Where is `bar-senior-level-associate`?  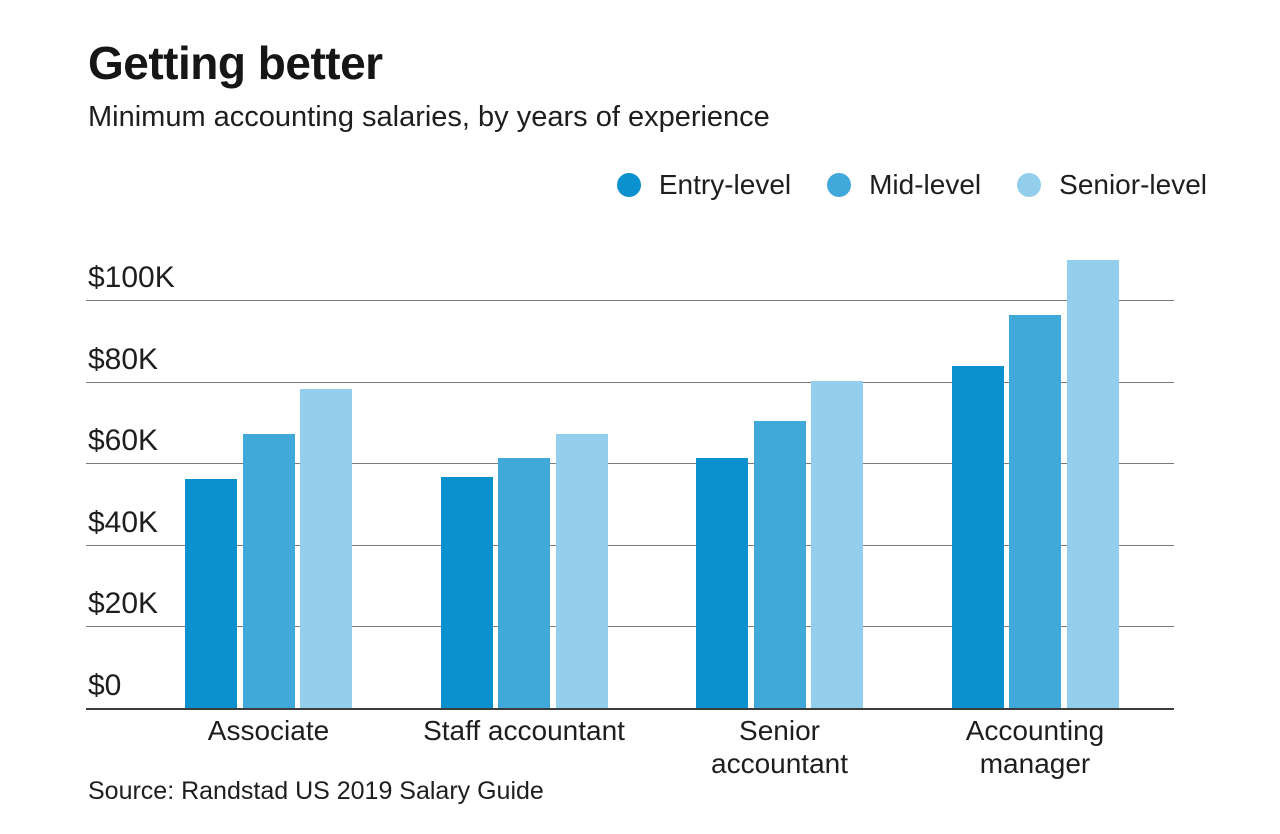
bar-senior-level-associate is located at coordinates (326, 548).